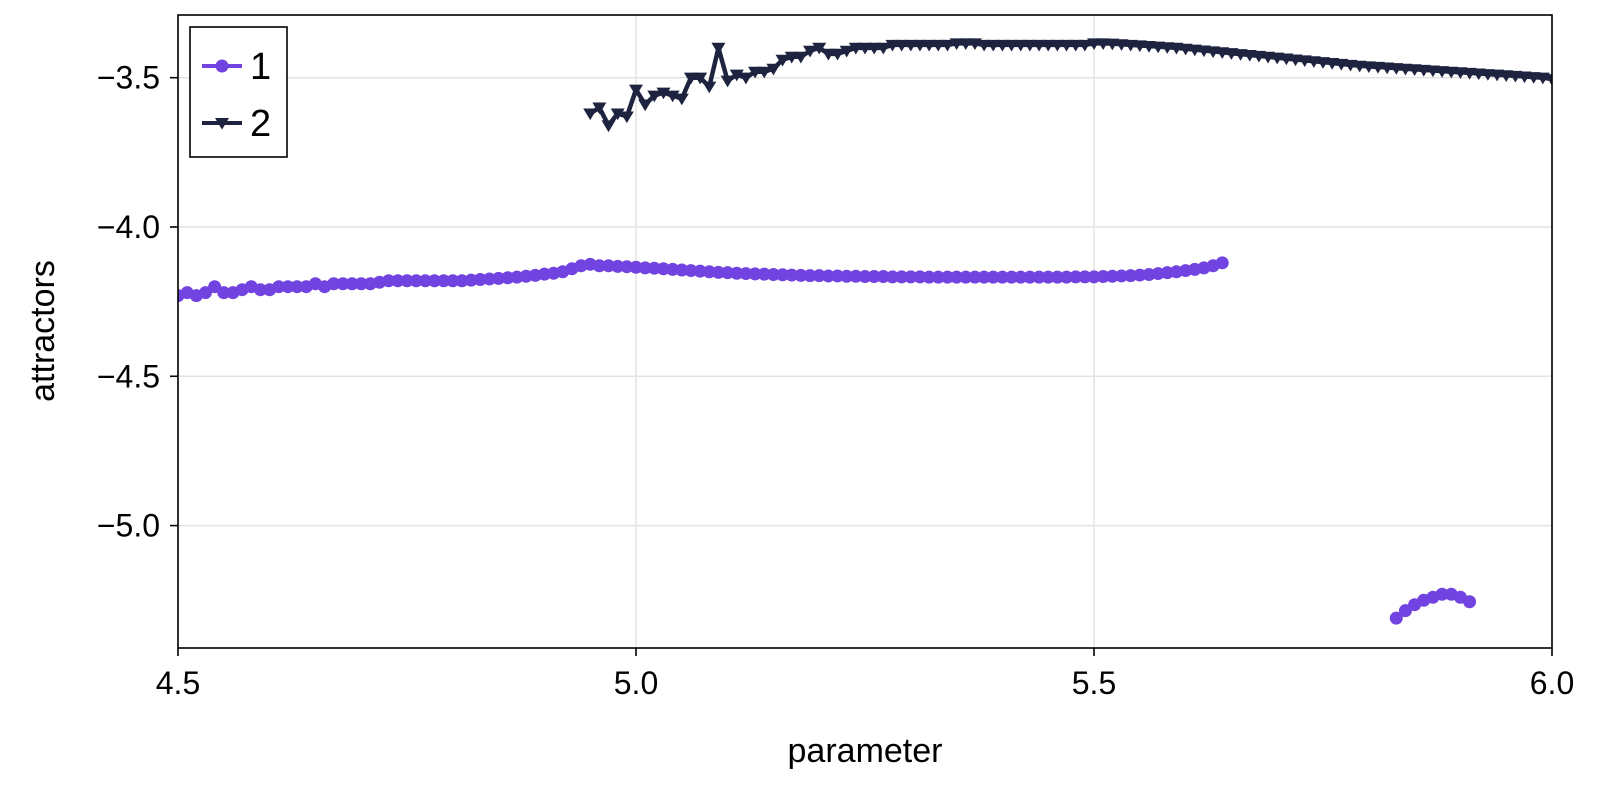 This screenshot has height=800, width=1600. Describe the element at coordinates (128, 526) in the screenshot. I see `y-tick-label: −5.0` at that location.